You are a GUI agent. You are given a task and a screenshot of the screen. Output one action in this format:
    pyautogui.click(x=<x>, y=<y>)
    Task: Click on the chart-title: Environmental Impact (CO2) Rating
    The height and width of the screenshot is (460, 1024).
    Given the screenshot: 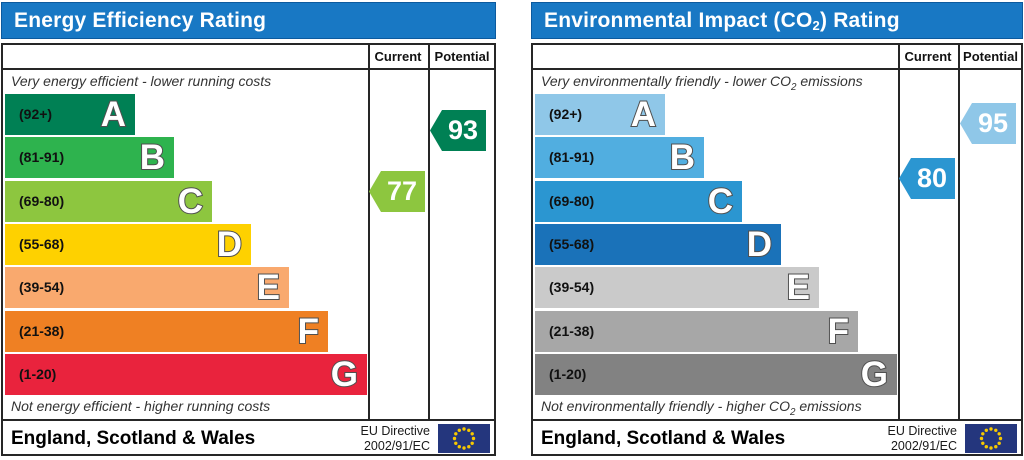 What is the action you would take?
    pyautogui.click(x=722, y=21)
    